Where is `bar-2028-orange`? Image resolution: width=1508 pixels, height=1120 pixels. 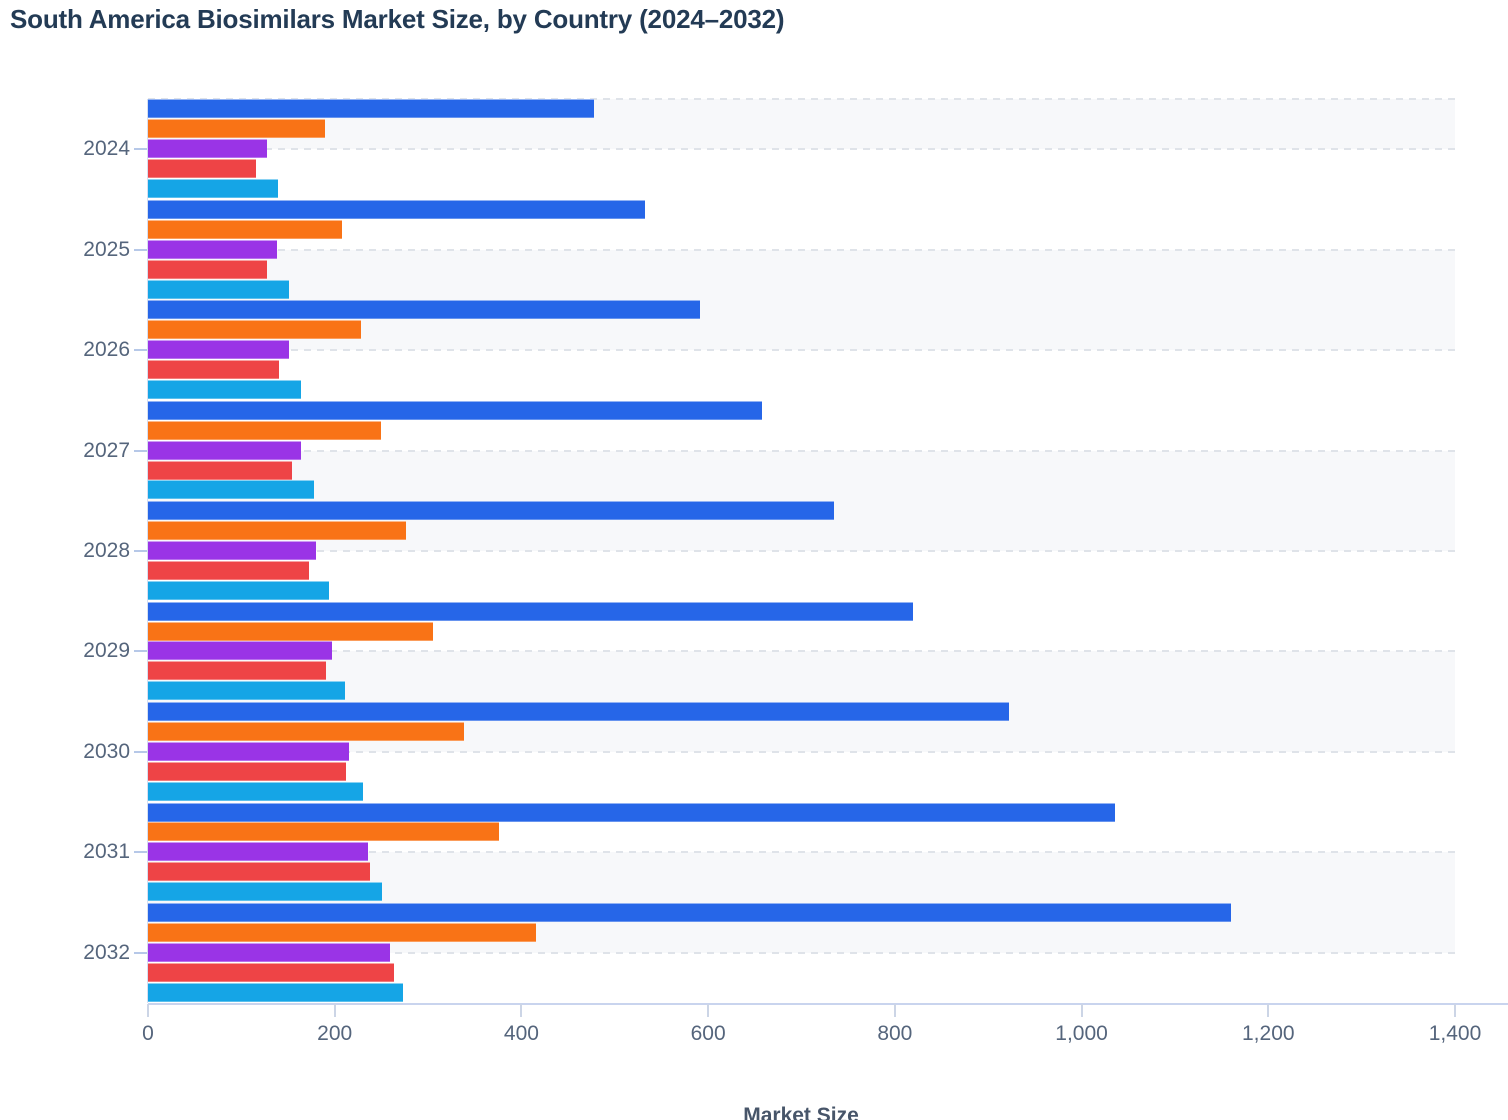
bar-2028-orange is located at coordinates (277, 531).